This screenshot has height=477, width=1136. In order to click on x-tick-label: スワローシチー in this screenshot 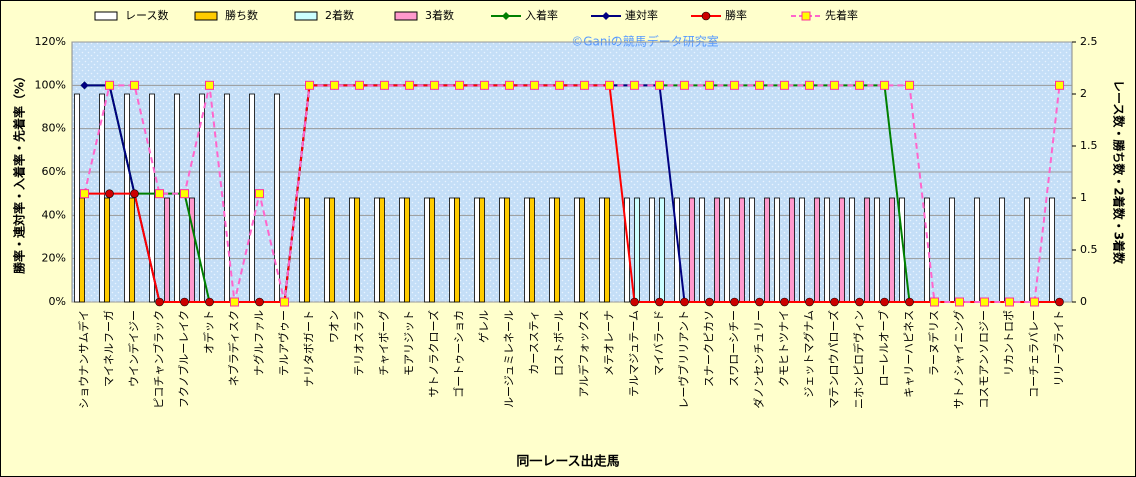, I will do `click(734, 348)`.